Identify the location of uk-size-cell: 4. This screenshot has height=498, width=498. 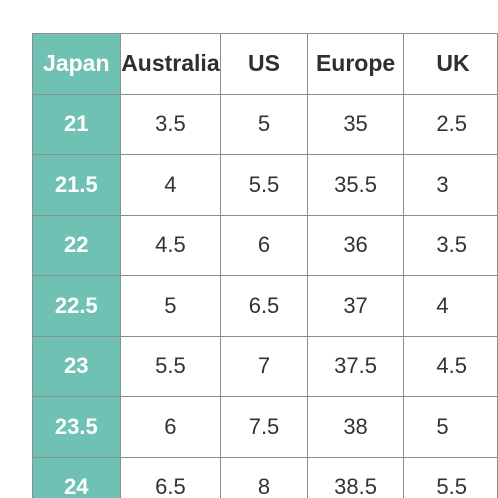
(450, 306).